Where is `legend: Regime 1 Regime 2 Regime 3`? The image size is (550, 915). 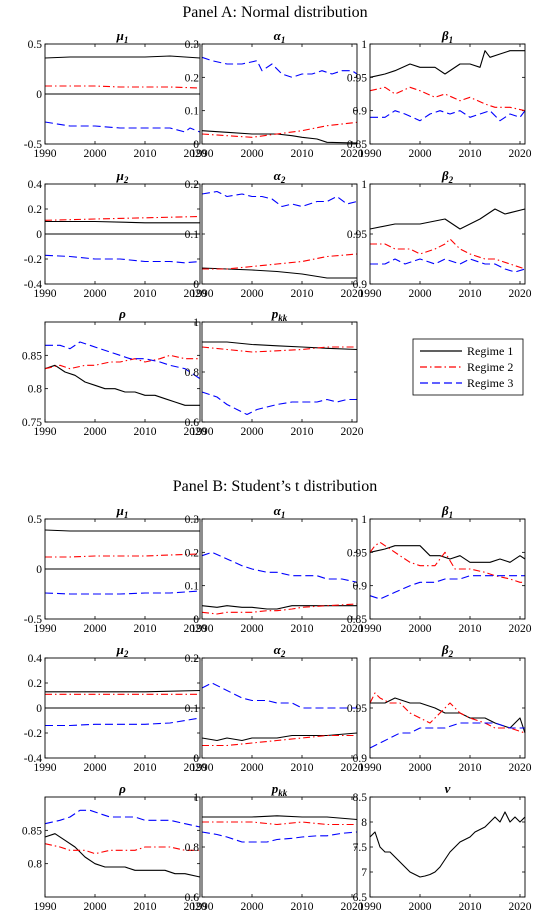 legend: Regime 1 Regime 2 Regime 3 is located at coordinates (468, 367).